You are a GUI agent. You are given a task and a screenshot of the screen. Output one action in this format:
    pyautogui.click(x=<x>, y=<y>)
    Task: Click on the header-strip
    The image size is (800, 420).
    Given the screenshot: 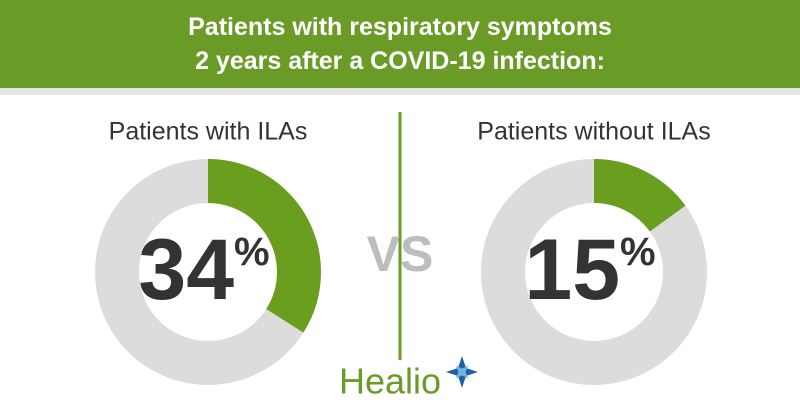 What is the action you would take?
    pyautogui.click(x=400, y=91)
    